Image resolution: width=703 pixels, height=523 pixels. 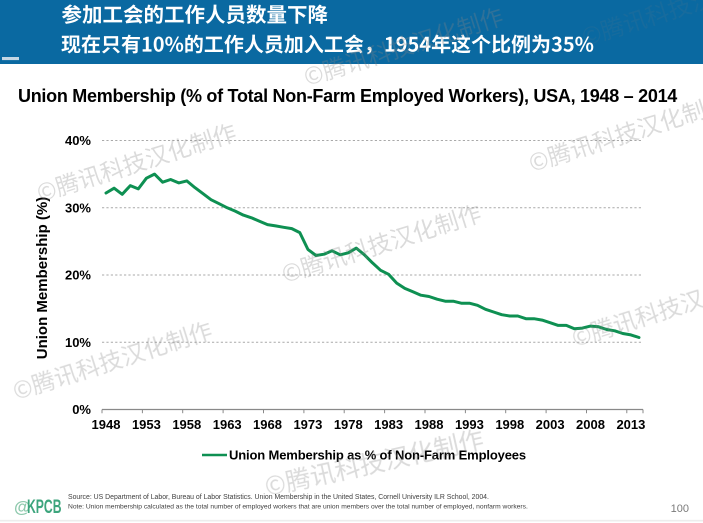 I want to click on svg-text: Union Membership (%), so click(x=42, y=278).